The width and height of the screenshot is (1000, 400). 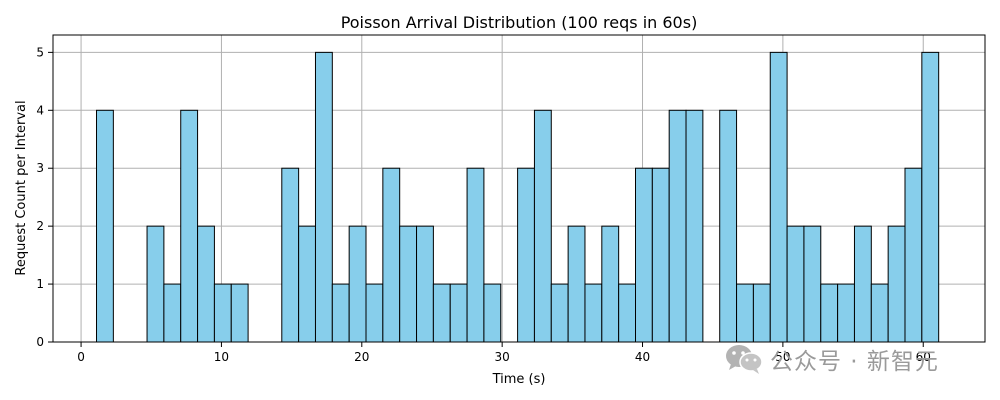 I want to click on watermark-text: 公众号 · 新智元, so click(x=854, y=362).